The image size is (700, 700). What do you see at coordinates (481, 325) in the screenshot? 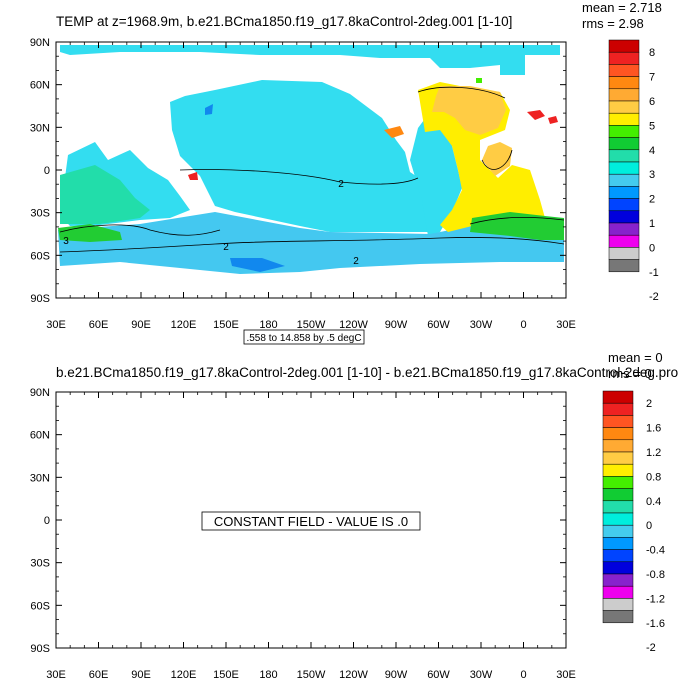
I see `x-tick-label: 30W` at bounding box center [481, 325].